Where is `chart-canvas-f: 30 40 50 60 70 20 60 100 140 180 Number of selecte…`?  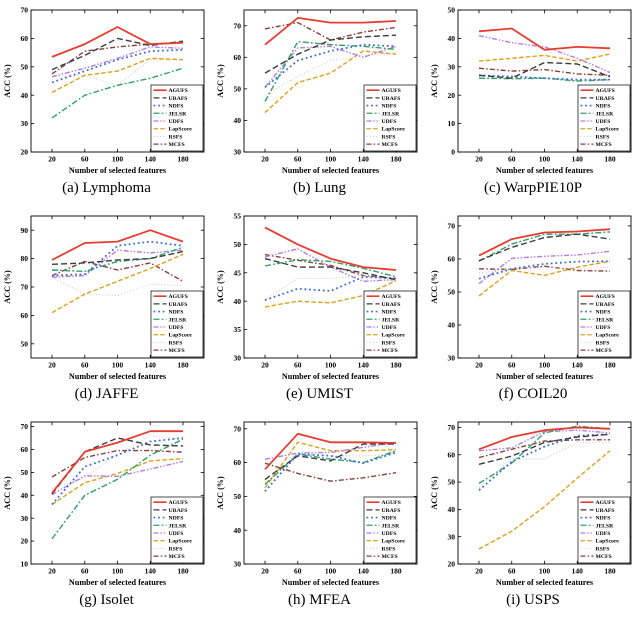
chart-canvas-f: 30 40 50 60 70 20 60 100 140 180 Number of selecte… is located at coordinates (530, 298).